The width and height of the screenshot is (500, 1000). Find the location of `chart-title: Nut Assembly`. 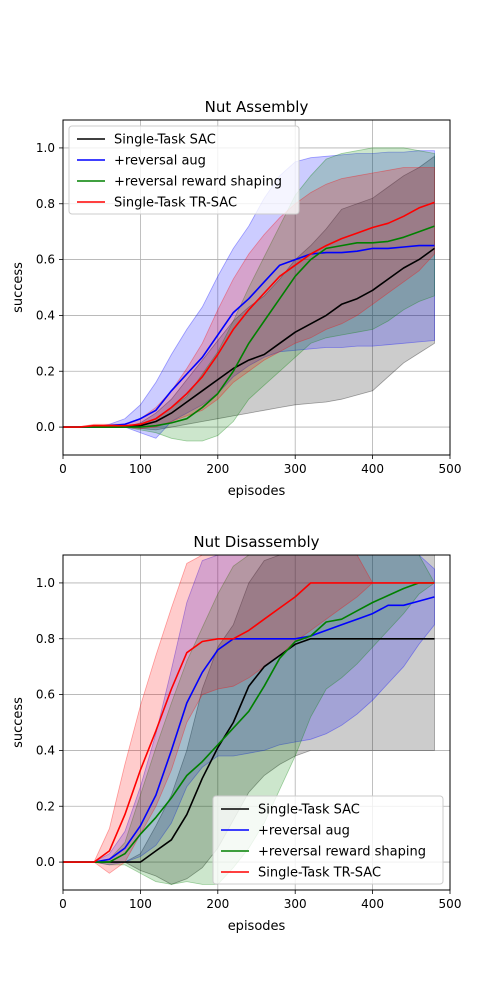

chart-title: Nut Assembly is located at coordinates (257, 107).